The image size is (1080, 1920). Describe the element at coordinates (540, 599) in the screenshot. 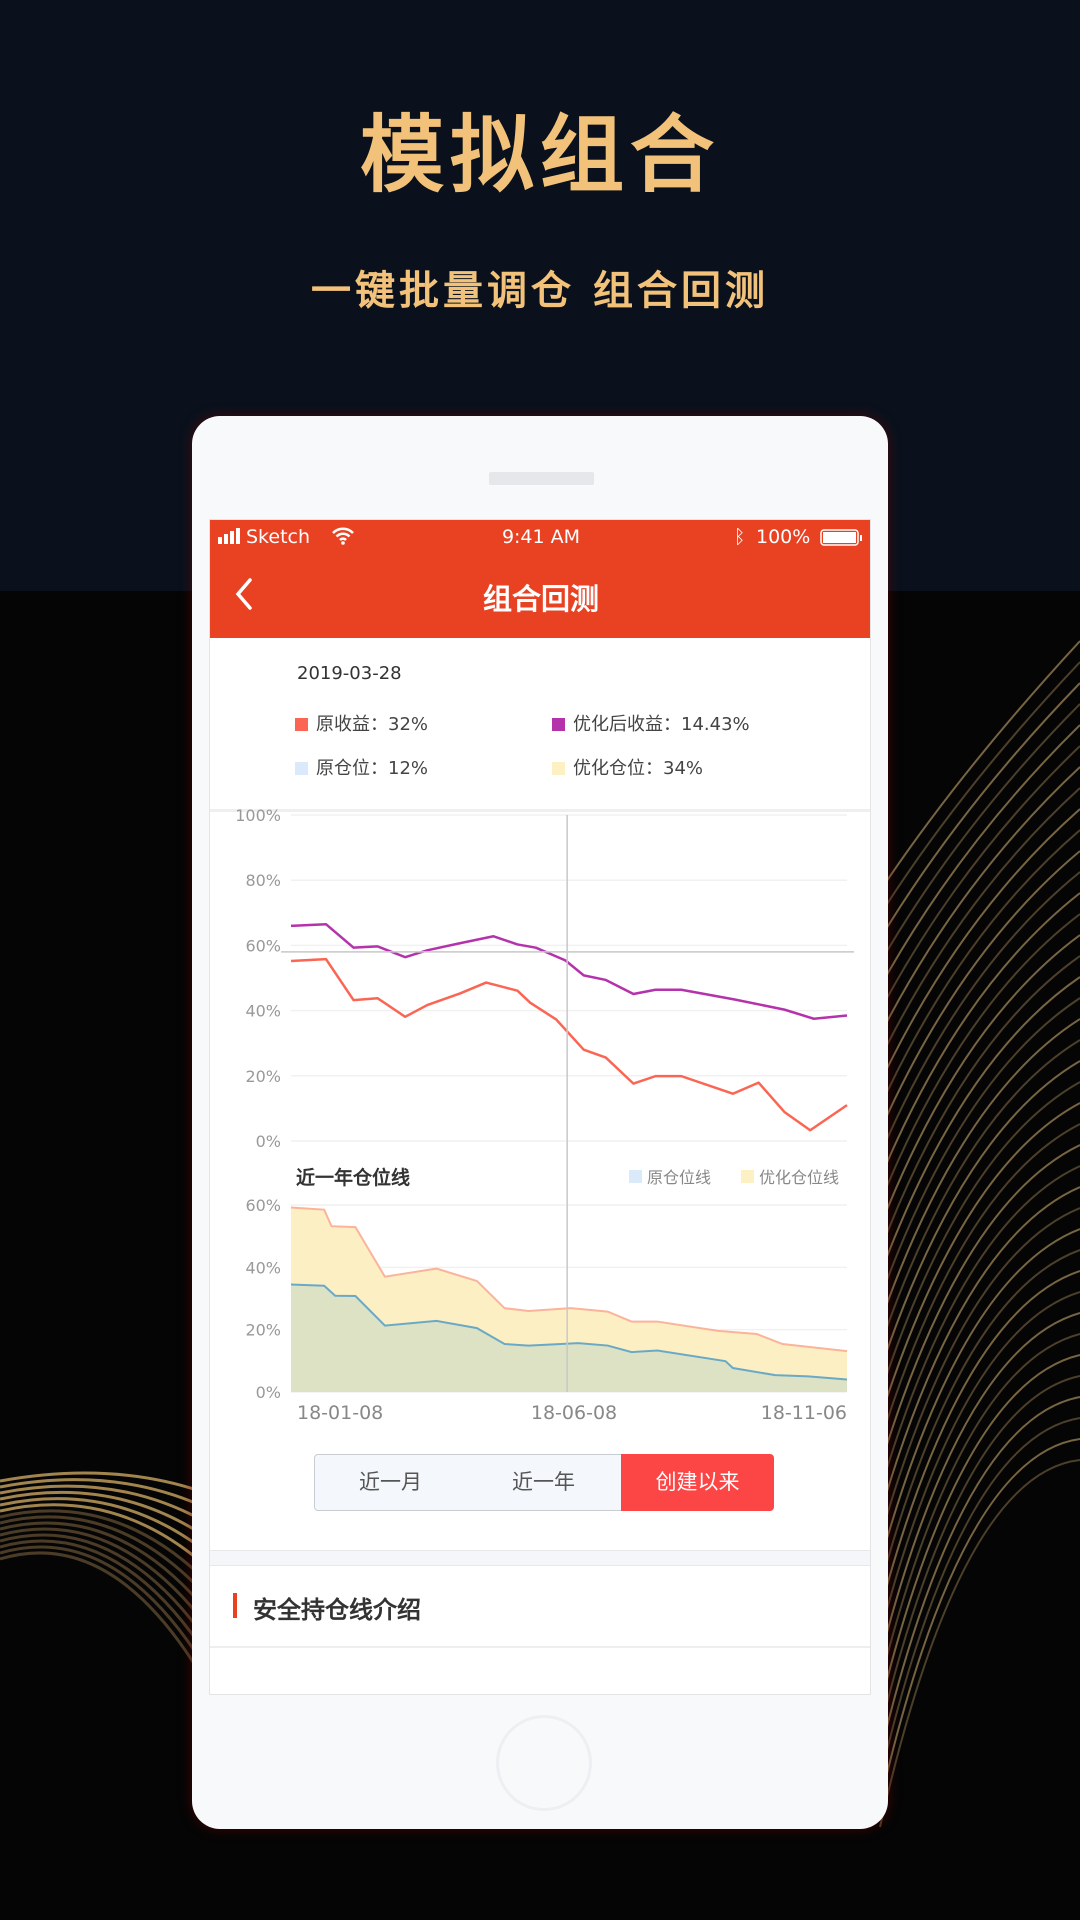

I see `page-title: 组合回测` at that location.